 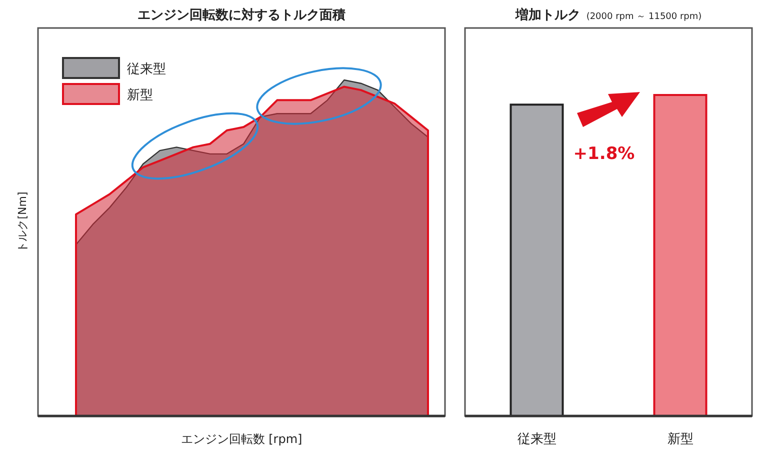 What do you see at coordinates (242, 15) in the screenshot?
I see `chart-title: エンジン回転数に対するトルク面積` at bounding box center [242, 15].